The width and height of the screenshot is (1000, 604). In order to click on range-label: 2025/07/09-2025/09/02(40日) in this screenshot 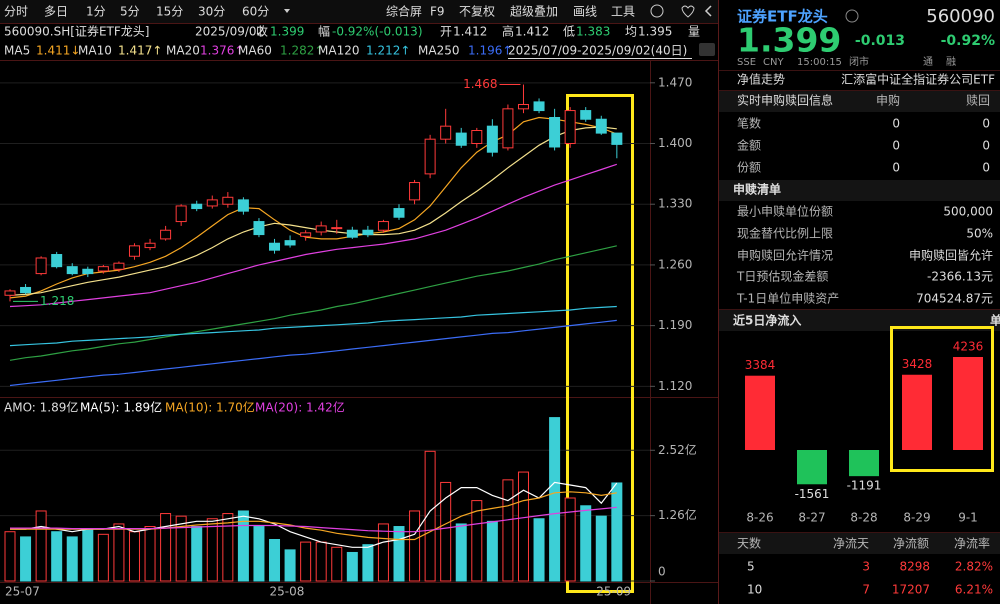, I will do `click(597, 51)`.